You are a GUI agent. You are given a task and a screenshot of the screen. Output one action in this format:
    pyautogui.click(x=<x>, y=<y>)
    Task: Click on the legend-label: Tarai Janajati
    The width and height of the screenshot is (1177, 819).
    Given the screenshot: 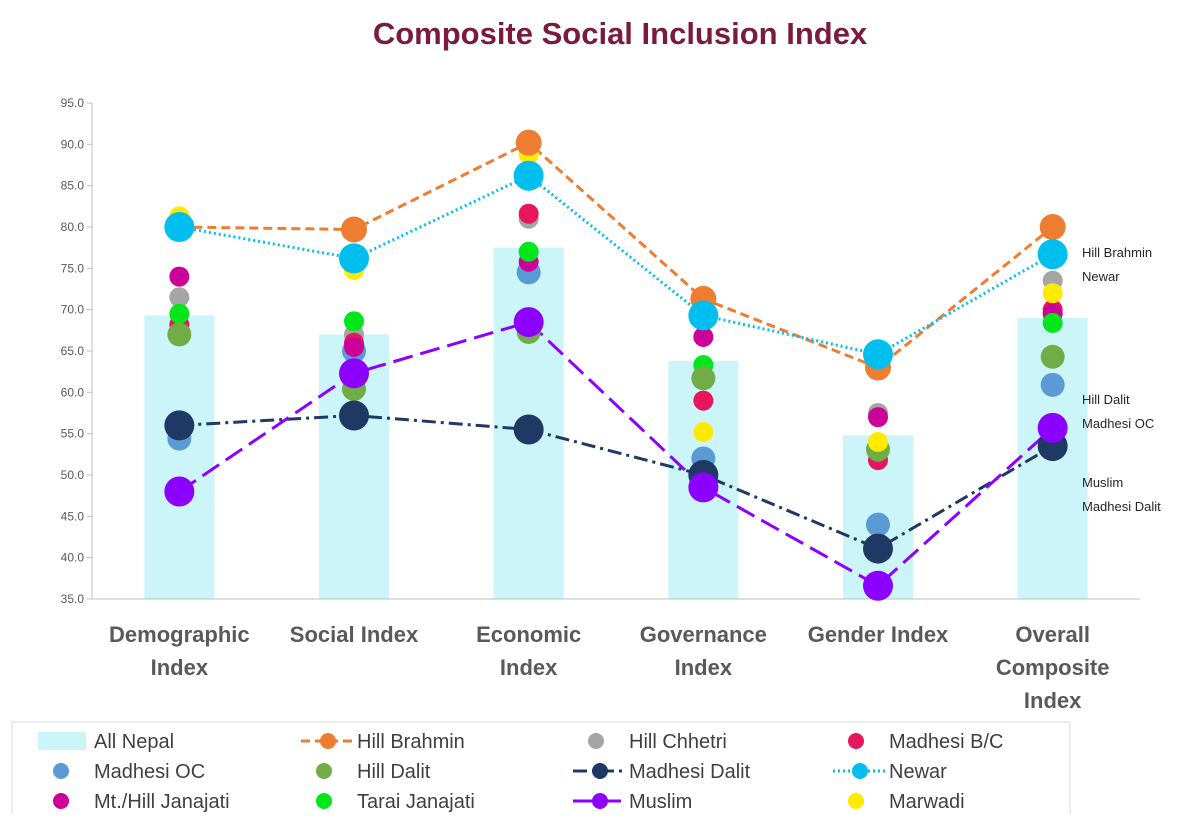 What is the action you would take?
    pyautogui.click(x=416, y=802)
    